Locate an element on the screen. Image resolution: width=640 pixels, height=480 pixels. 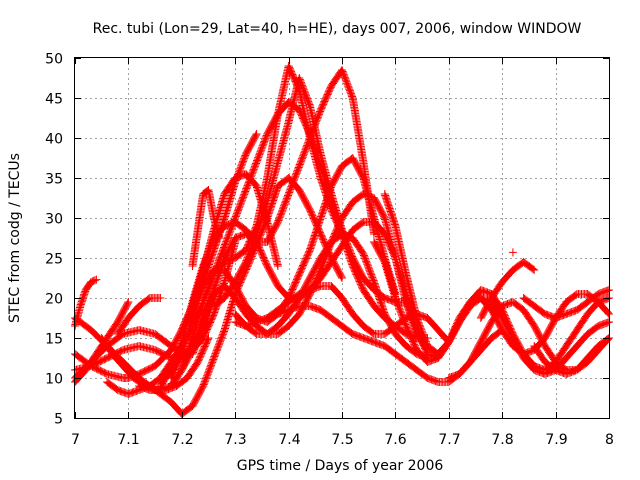
x-tick-label: 7.9 is located at coordinates (556, 440).